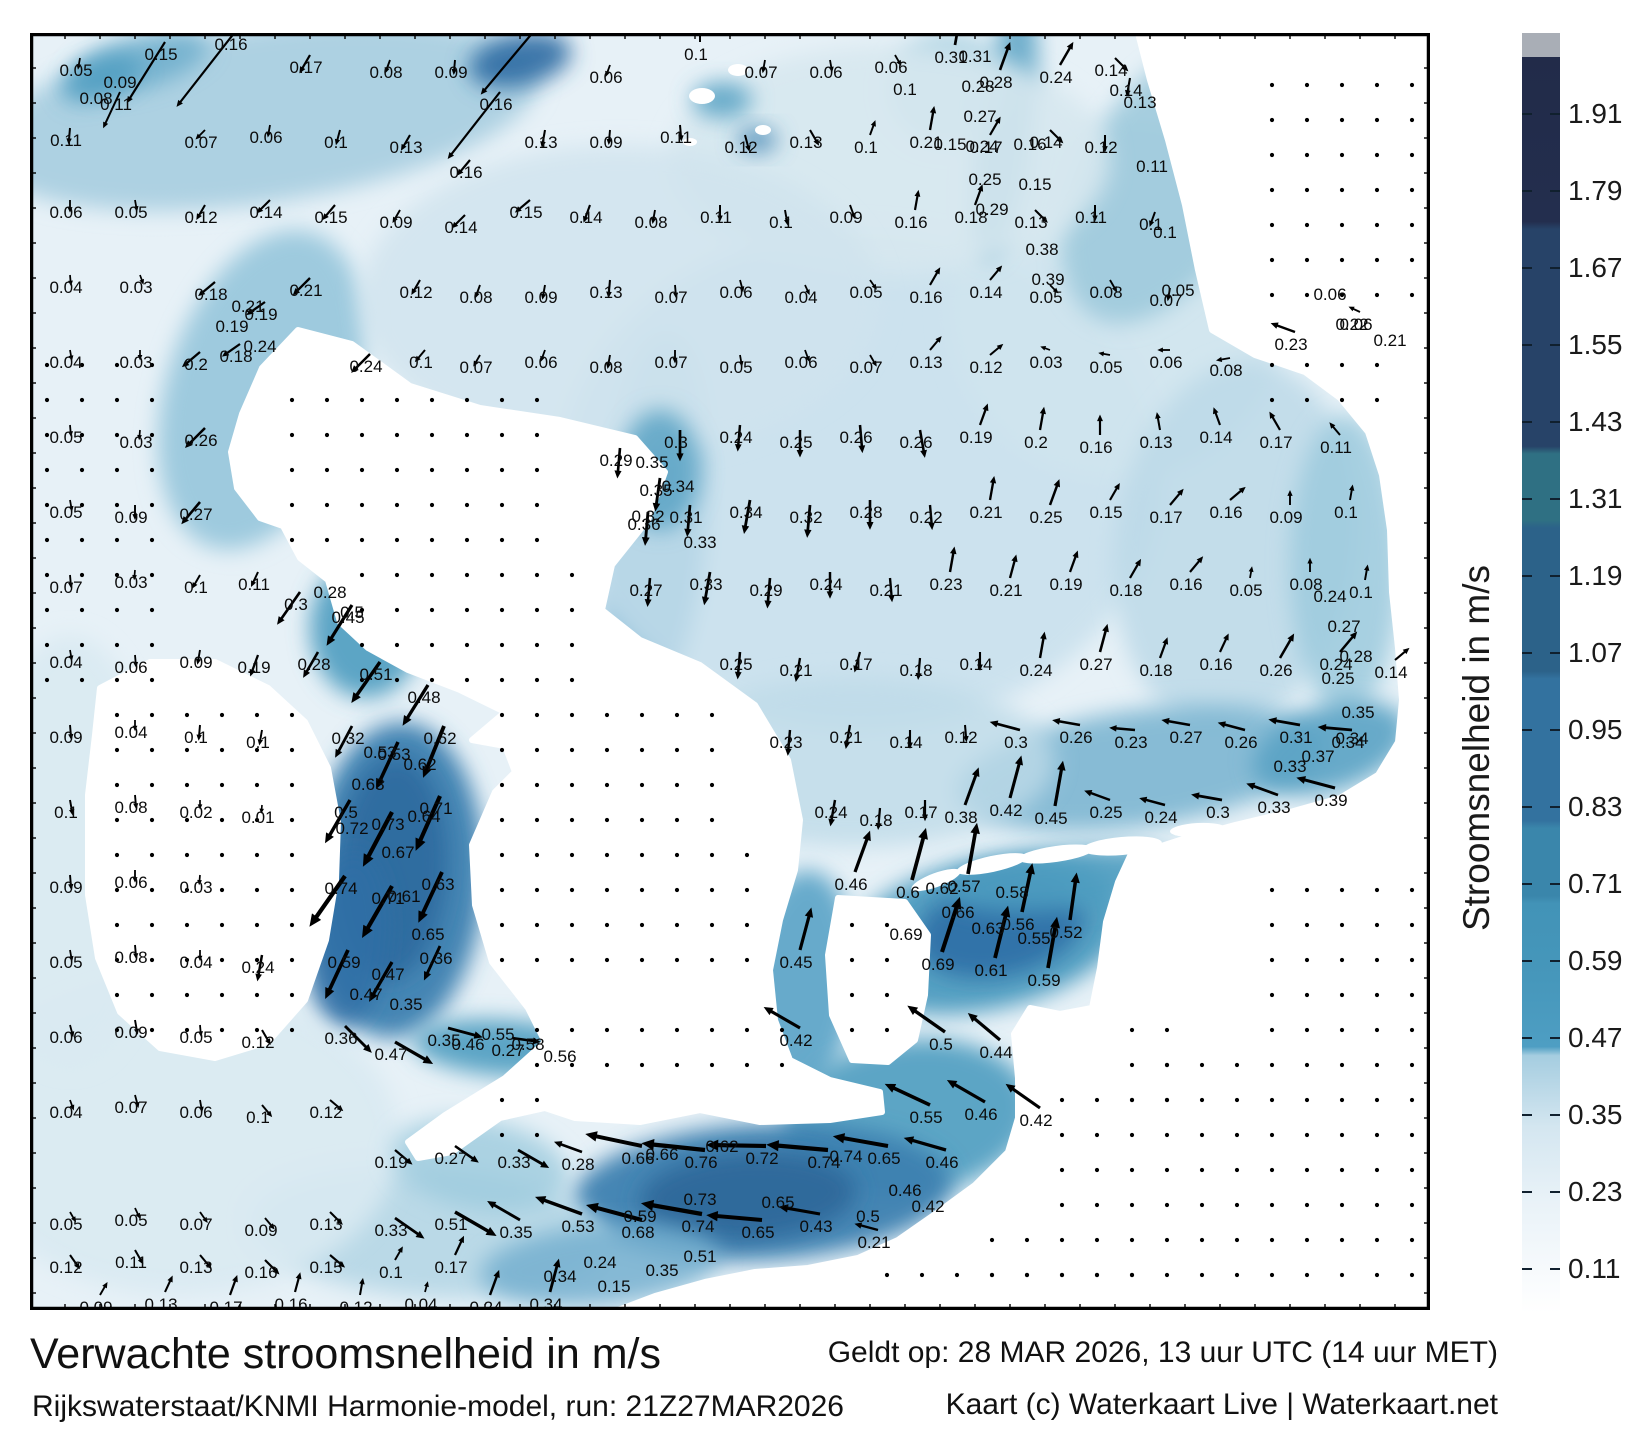  I want to click on current-value: 0.11, so click(1091, 217).